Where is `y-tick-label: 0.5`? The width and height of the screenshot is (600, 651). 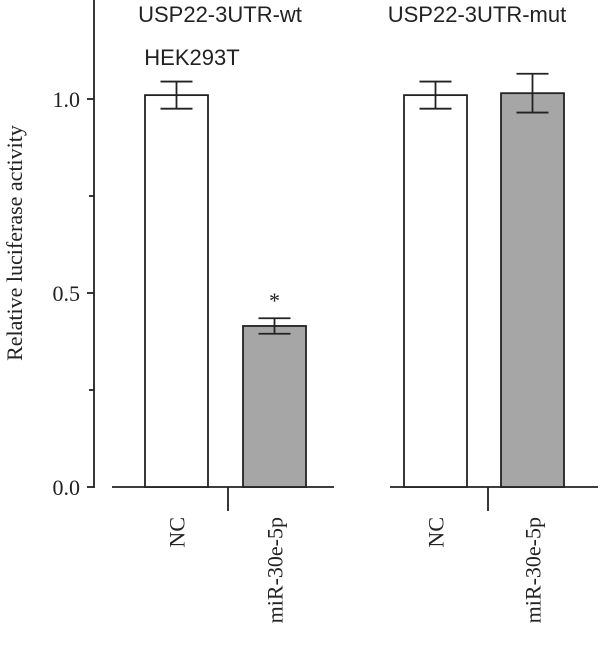
y-tick-label: 0.5 is located at coordinates (67, 293).